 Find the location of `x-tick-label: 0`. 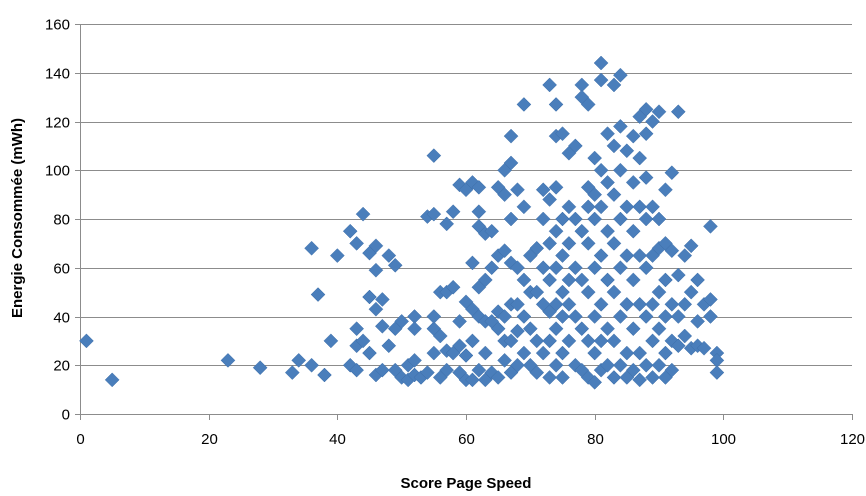

x-tick-label: 0 is located at coordinates (80, 439).